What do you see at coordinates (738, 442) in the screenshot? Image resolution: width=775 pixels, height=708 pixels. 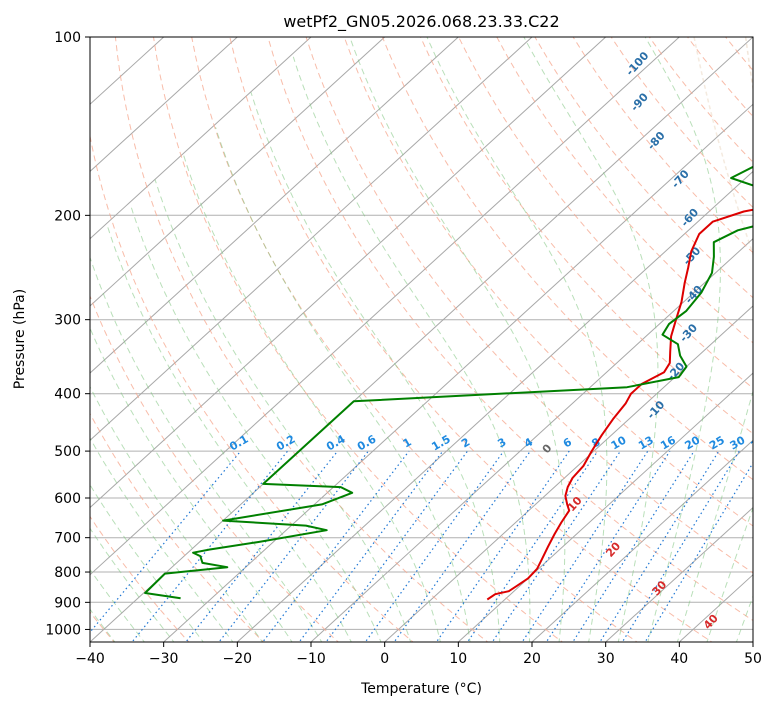 I see `mixing-ratio-label: 30` at bounding box center [738, 442].